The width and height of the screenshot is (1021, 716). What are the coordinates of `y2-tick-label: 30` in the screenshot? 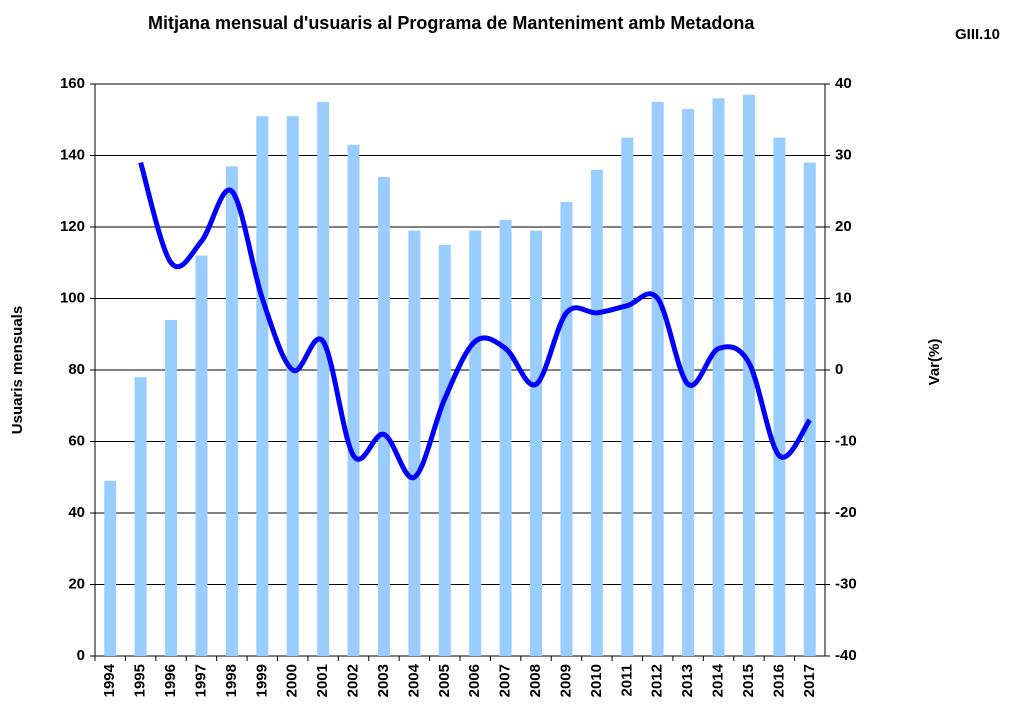 It's located at (843, 154).